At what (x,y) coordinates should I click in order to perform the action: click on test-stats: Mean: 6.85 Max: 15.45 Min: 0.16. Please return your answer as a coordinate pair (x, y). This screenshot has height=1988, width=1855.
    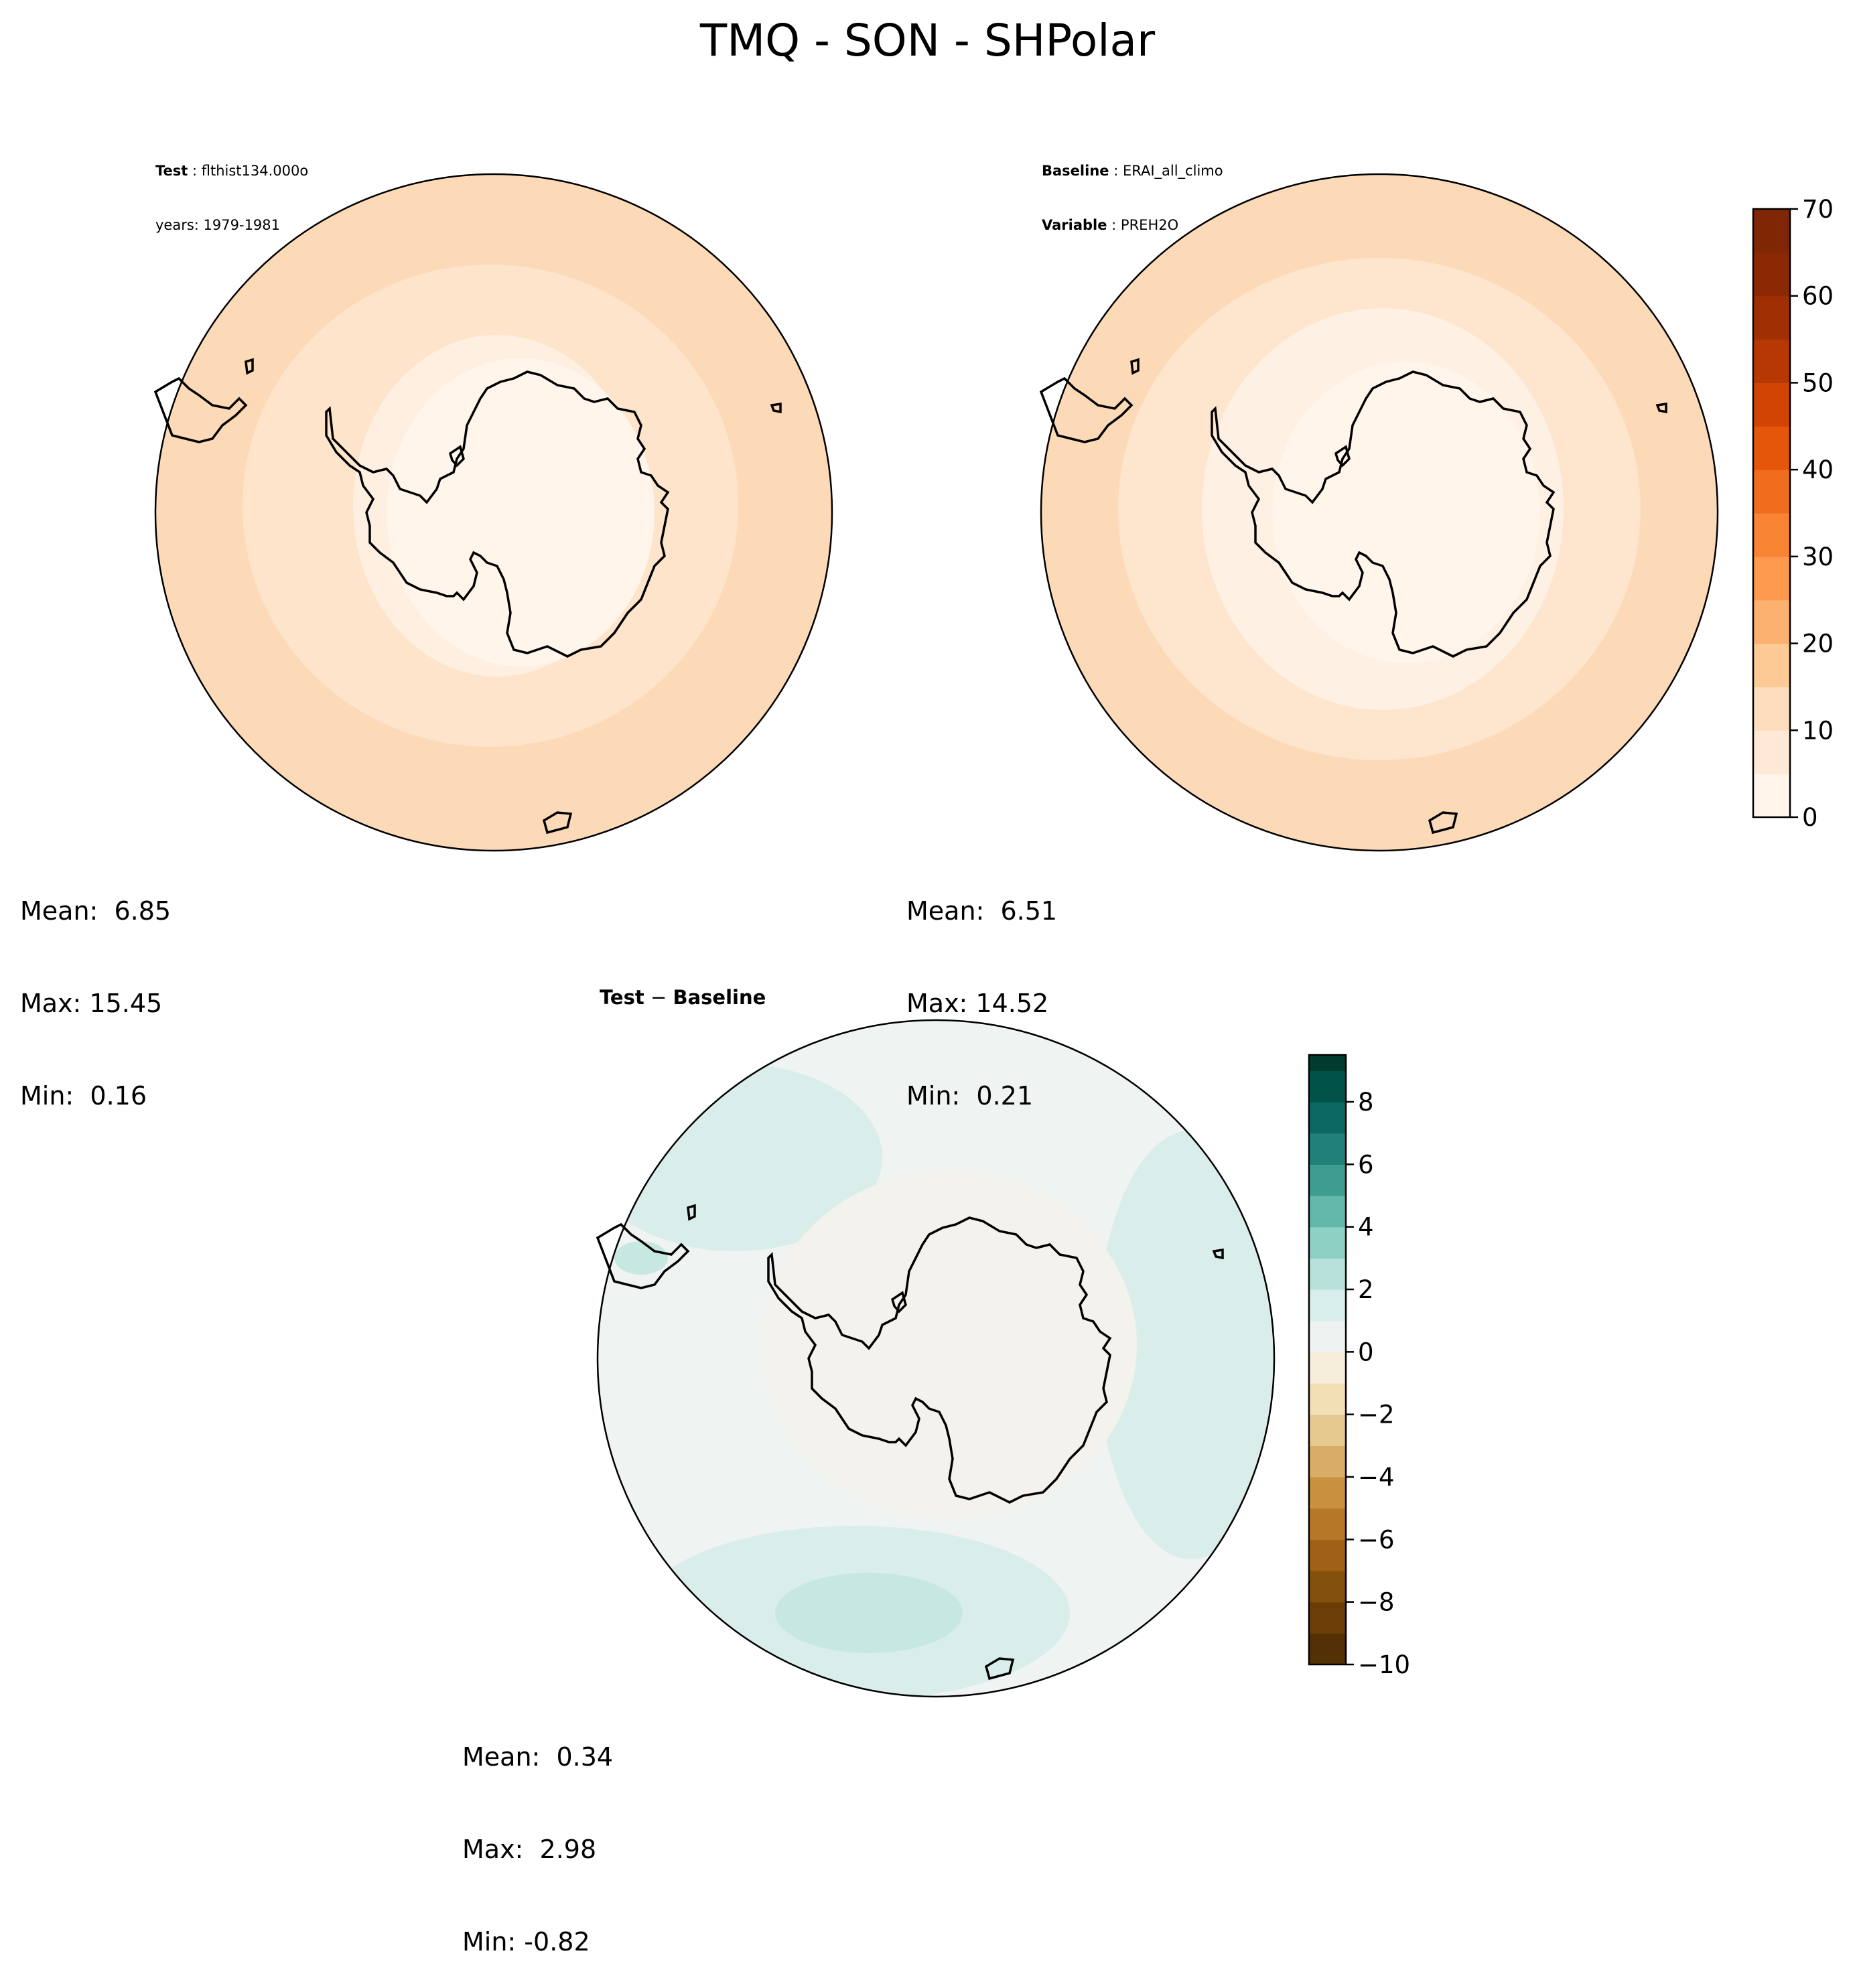
    Looking at the image, I should click on (95, 988).